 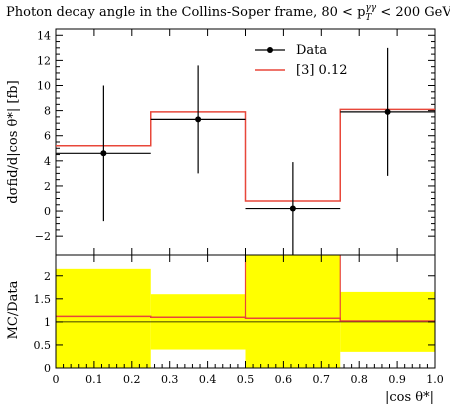 I want to click on ratio-y-tick-label: 2, so click(x=47, y=276).